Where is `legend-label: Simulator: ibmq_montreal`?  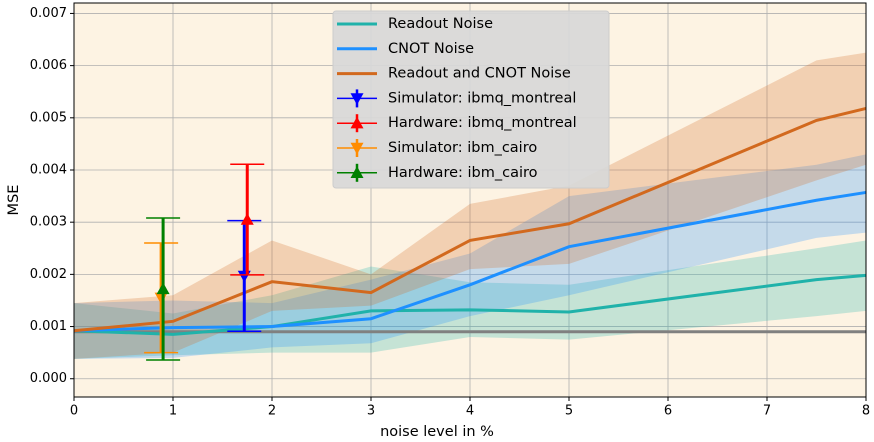
legend-label: Simulator: ibmq_montreal is located at coordinates (482, 98).